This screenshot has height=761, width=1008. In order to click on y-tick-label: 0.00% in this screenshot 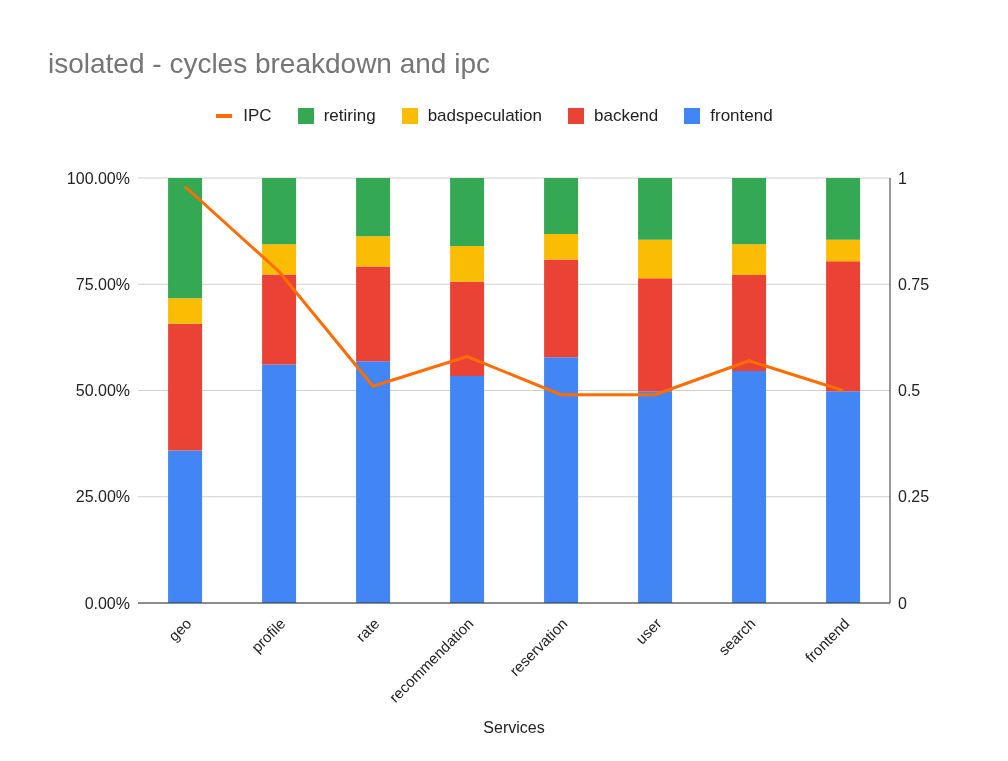, I will do `click(107, 603)`.